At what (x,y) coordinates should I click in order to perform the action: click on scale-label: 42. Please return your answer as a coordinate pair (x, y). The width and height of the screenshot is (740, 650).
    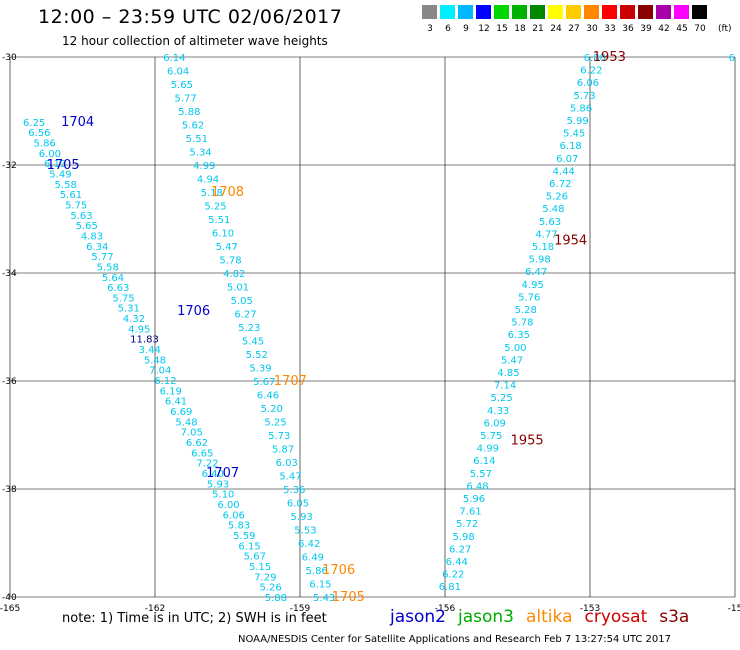
    Looking at the image, I should click on (664, 29).